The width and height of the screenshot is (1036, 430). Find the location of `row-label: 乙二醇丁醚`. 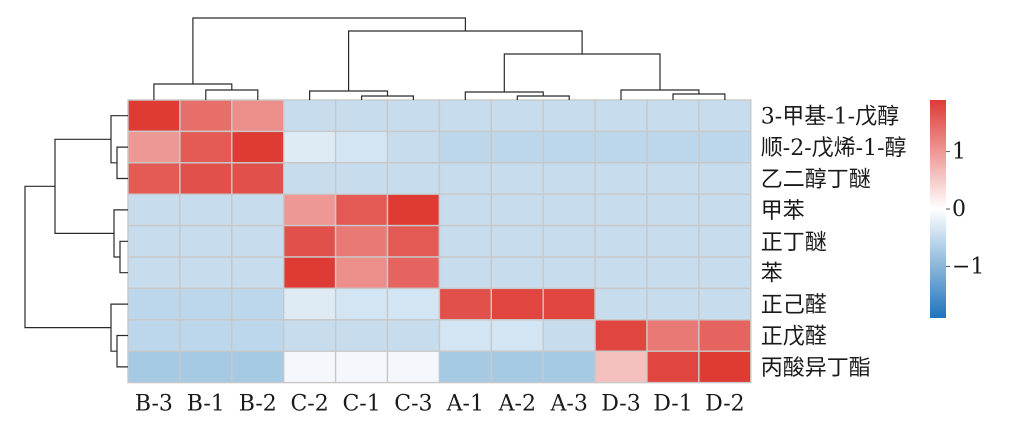

row-label: 乙二醇丁醚 is located at coordinates (816, 180).